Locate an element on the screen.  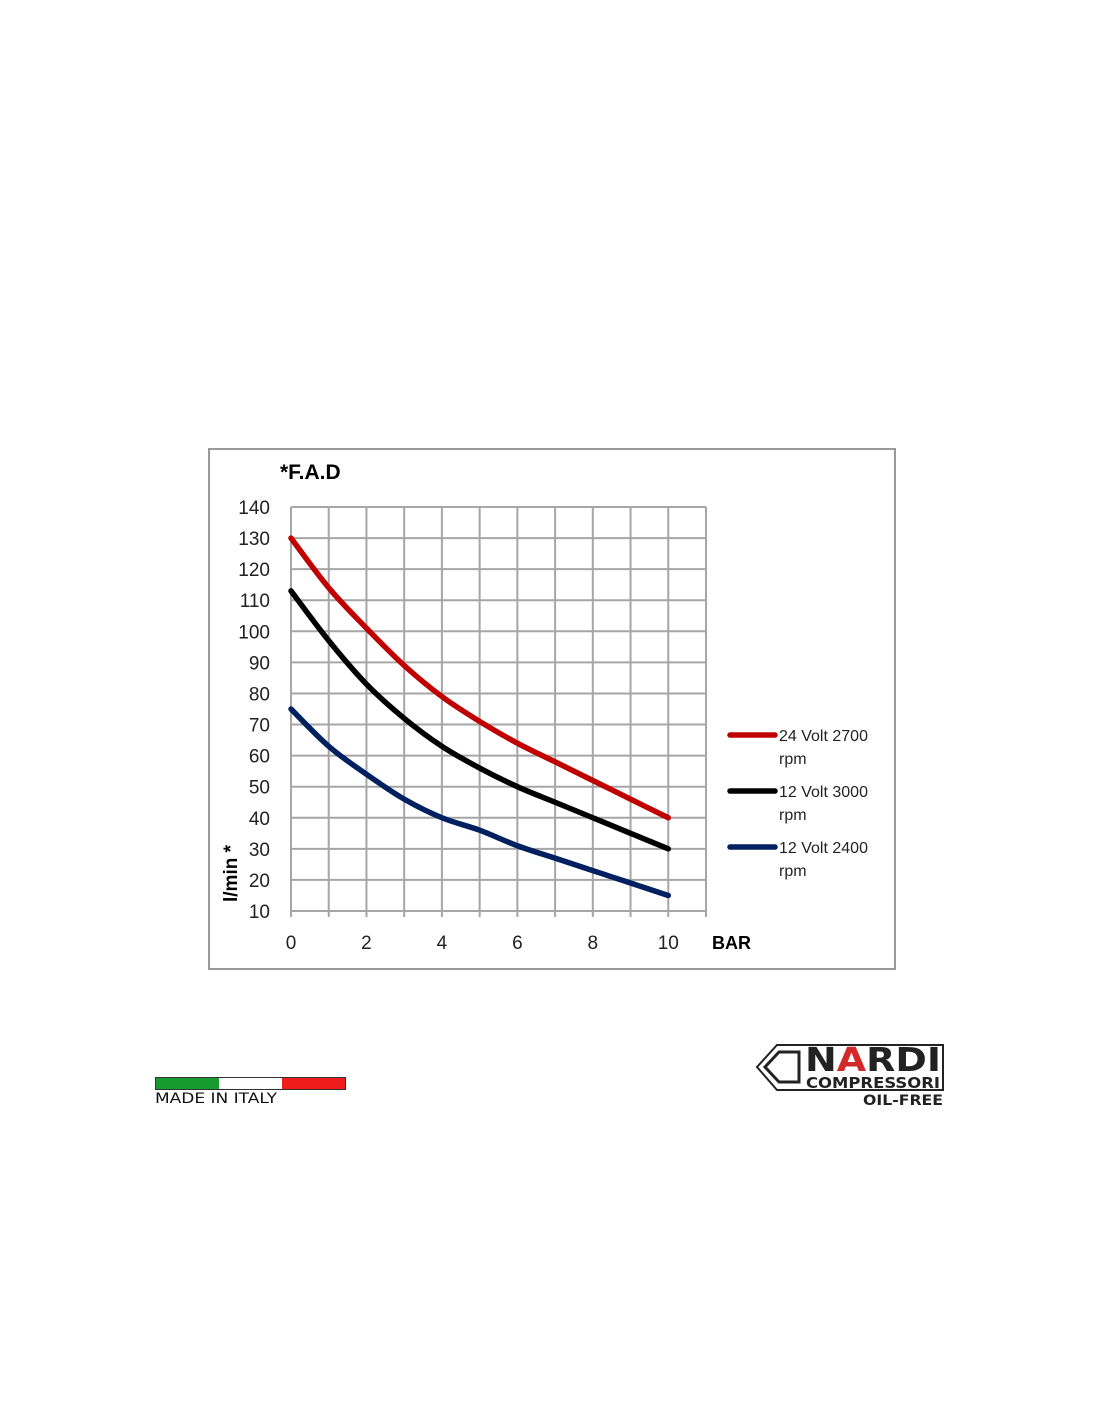
grid is located at coordinates (498, 711).